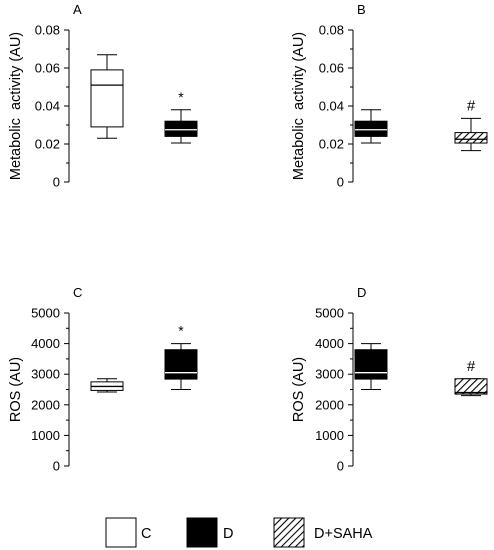 The image size is (494, 550). What do you see at coordinates (361, 292) in the screenshot?
I see `panel-label: D` at bounding box center [361, 292].